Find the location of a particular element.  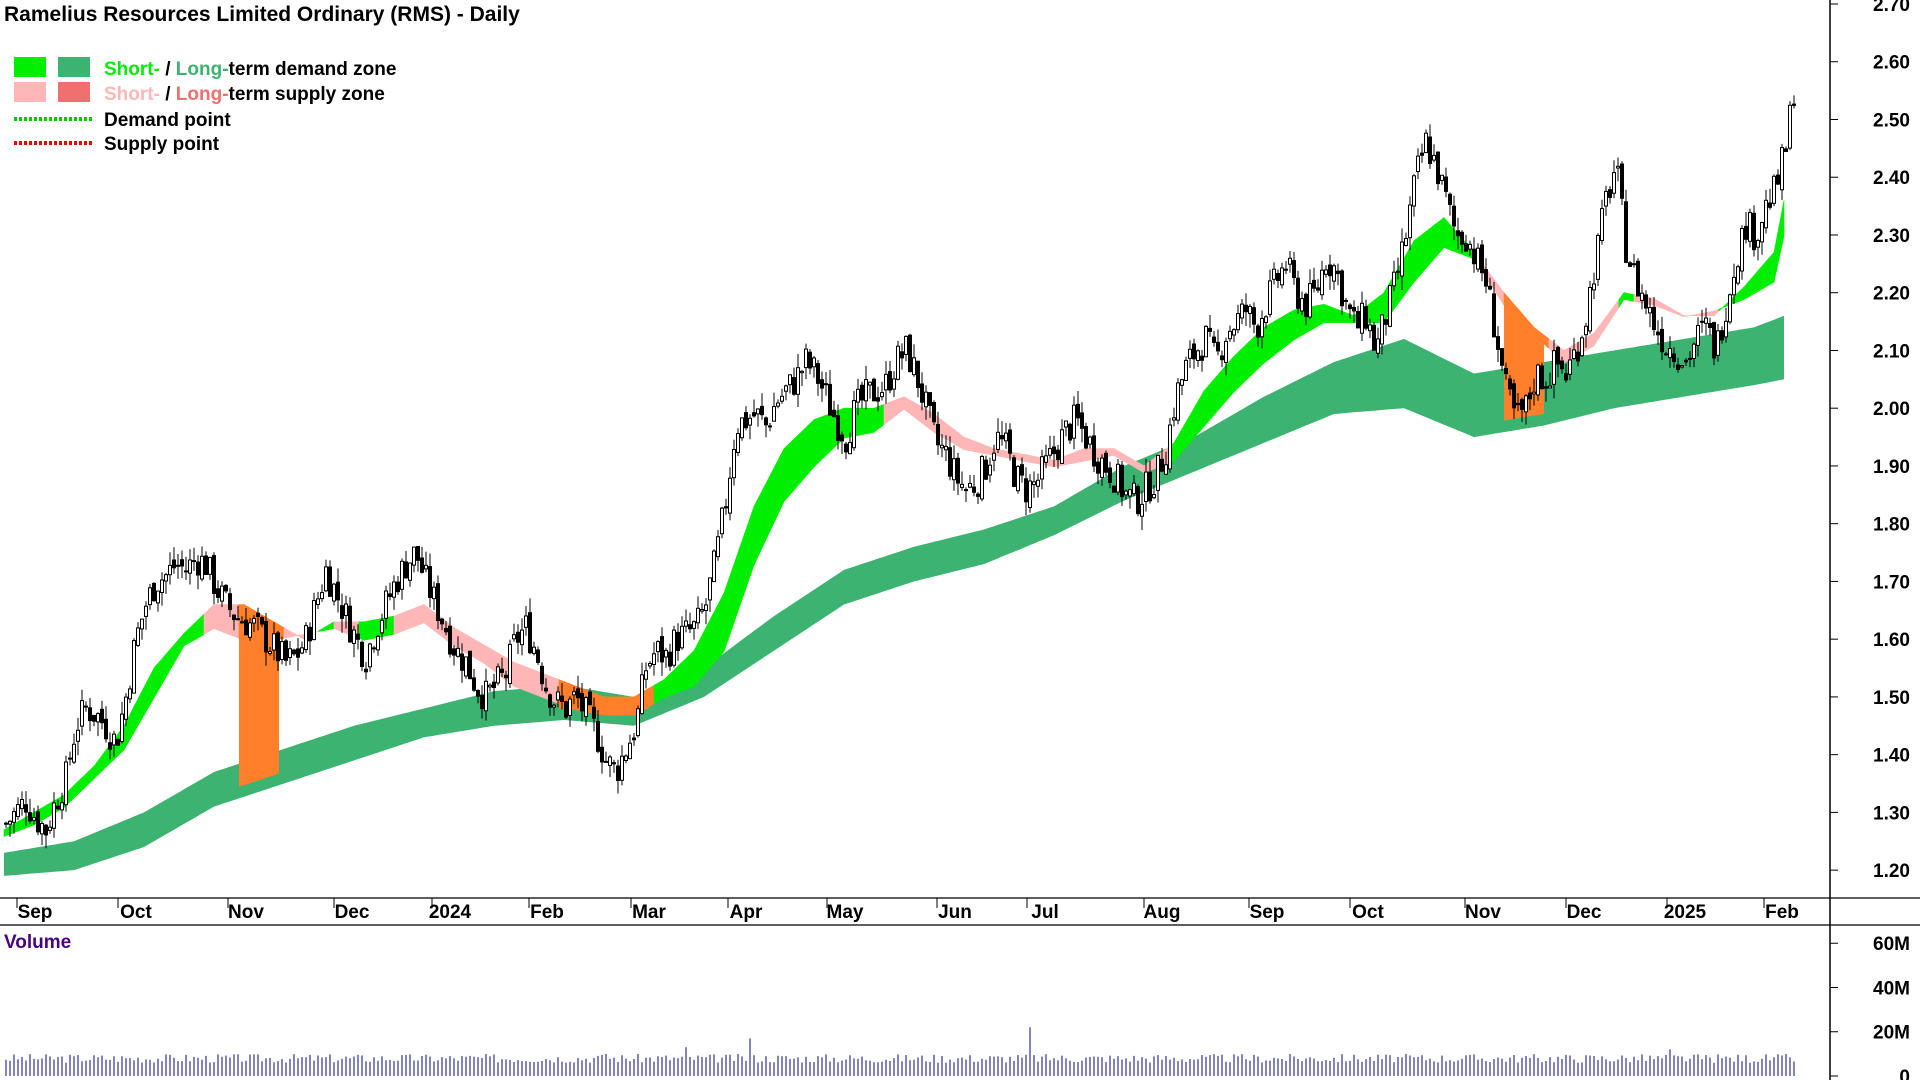

y-tick-label: 1.50 is located at coordinates (1891, 698).